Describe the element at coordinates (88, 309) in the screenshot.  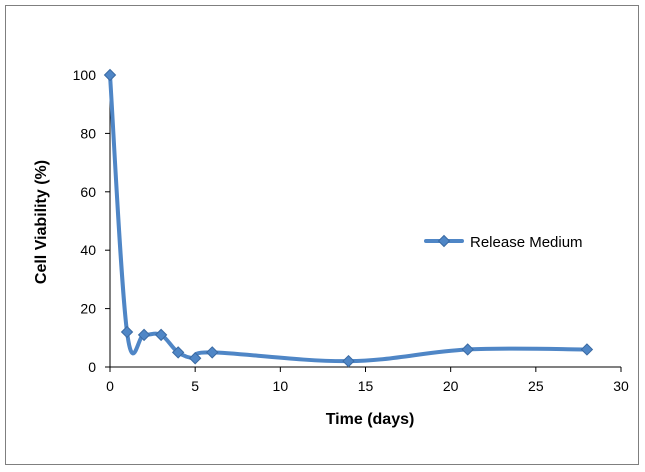
I see `y-tick-label: 20` at that location.